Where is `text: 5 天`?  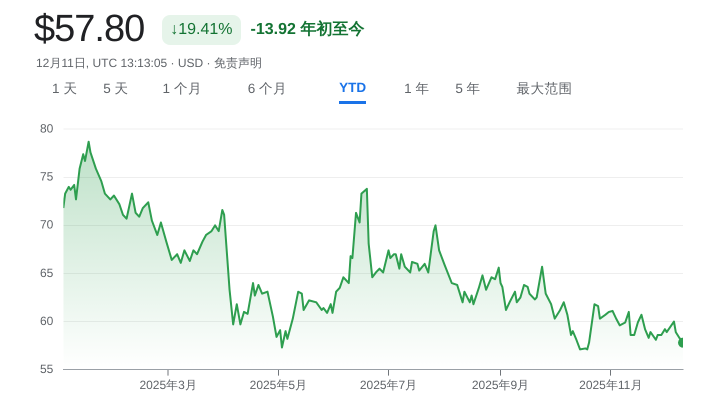
text: 5 天 is located at coordinates (116, 89).